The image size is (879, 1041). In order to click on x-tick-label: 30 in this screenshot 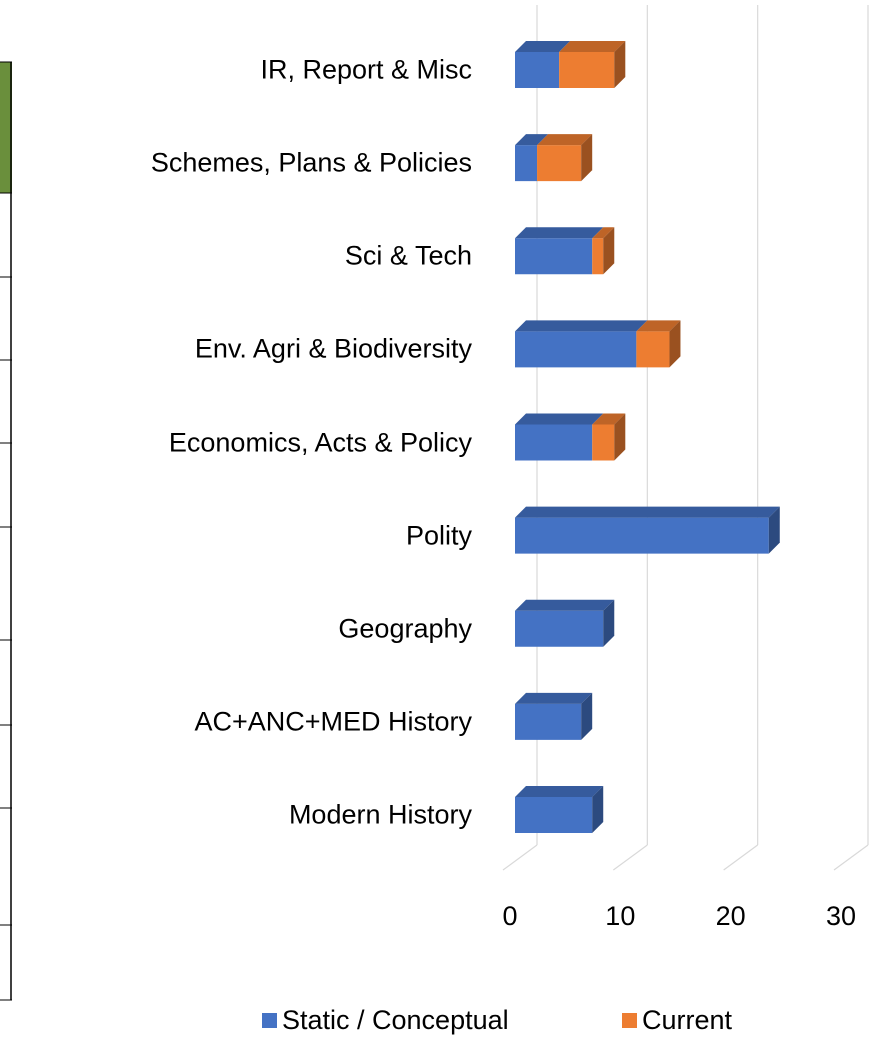, I will do `click(841, 916)`.